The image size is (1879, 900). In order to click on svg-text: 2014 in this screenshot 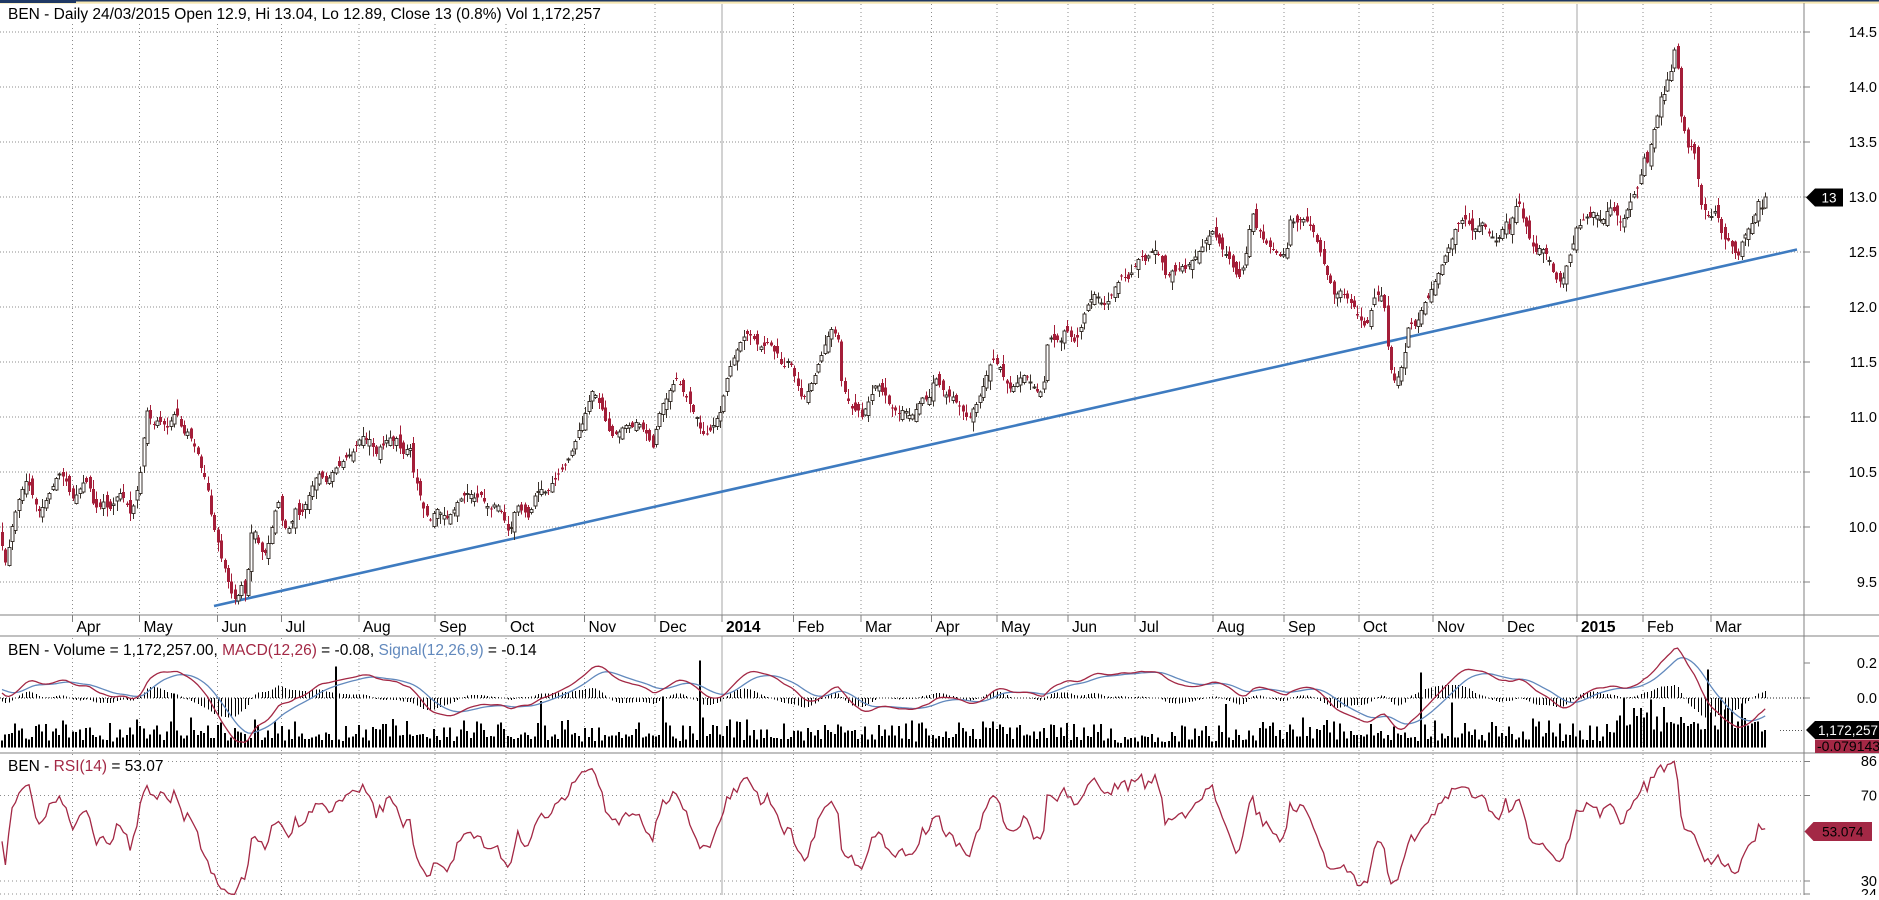, I will do `click(743, 627)`.